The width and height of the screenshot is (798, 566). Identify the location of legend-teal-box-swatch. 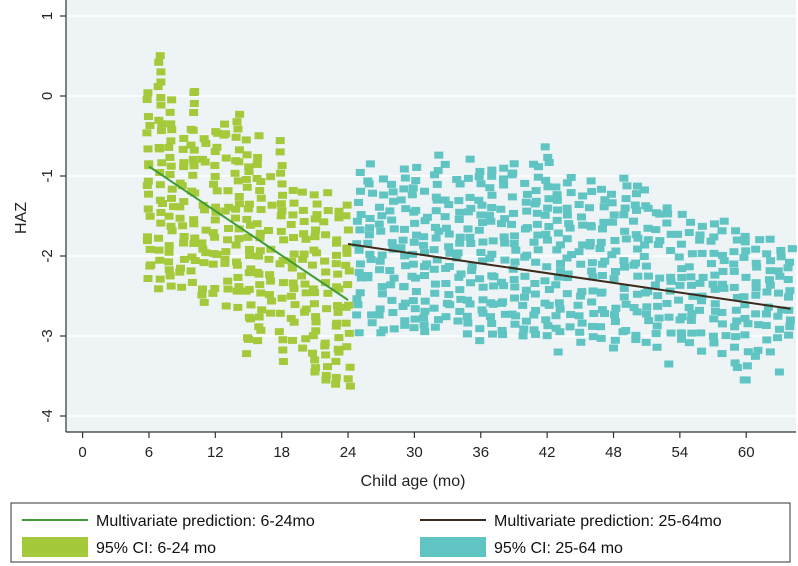
(453, 547).